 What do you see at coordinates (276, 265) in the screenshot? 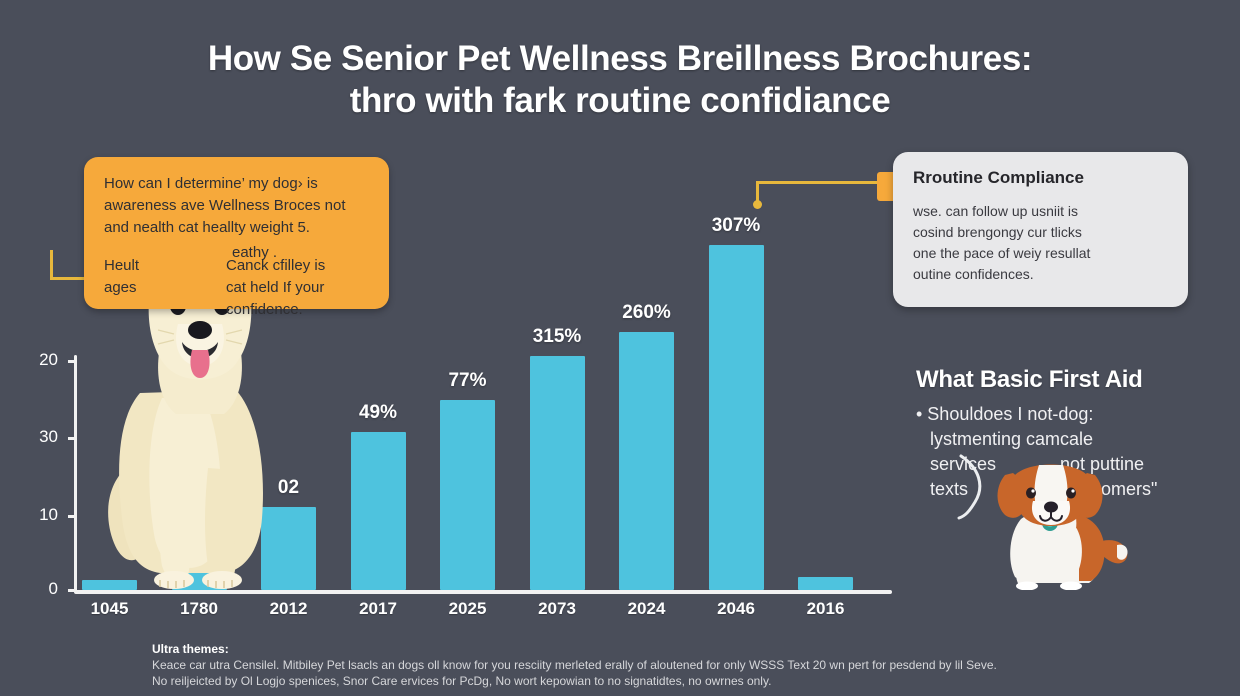
I see `orange-col-right-line-1: Canck cfilley is` at bounding box center [276, 265].